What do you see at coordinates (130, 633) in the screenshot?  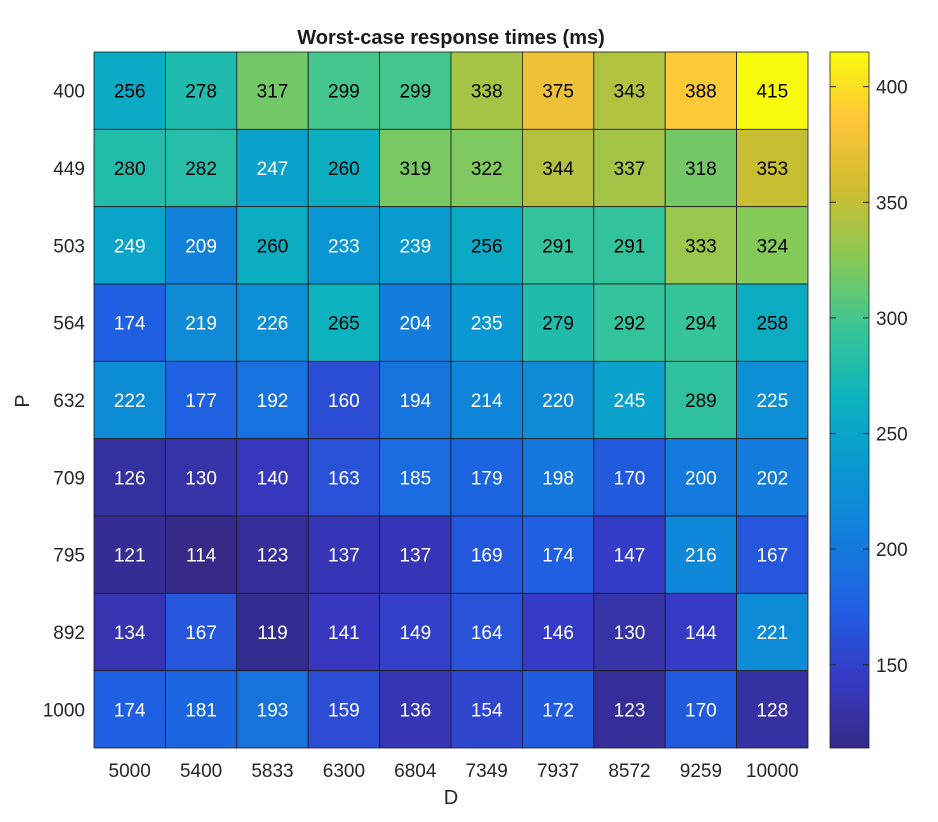 I see `heatmap-cell-value: 134` at bounding box center [130, 633].